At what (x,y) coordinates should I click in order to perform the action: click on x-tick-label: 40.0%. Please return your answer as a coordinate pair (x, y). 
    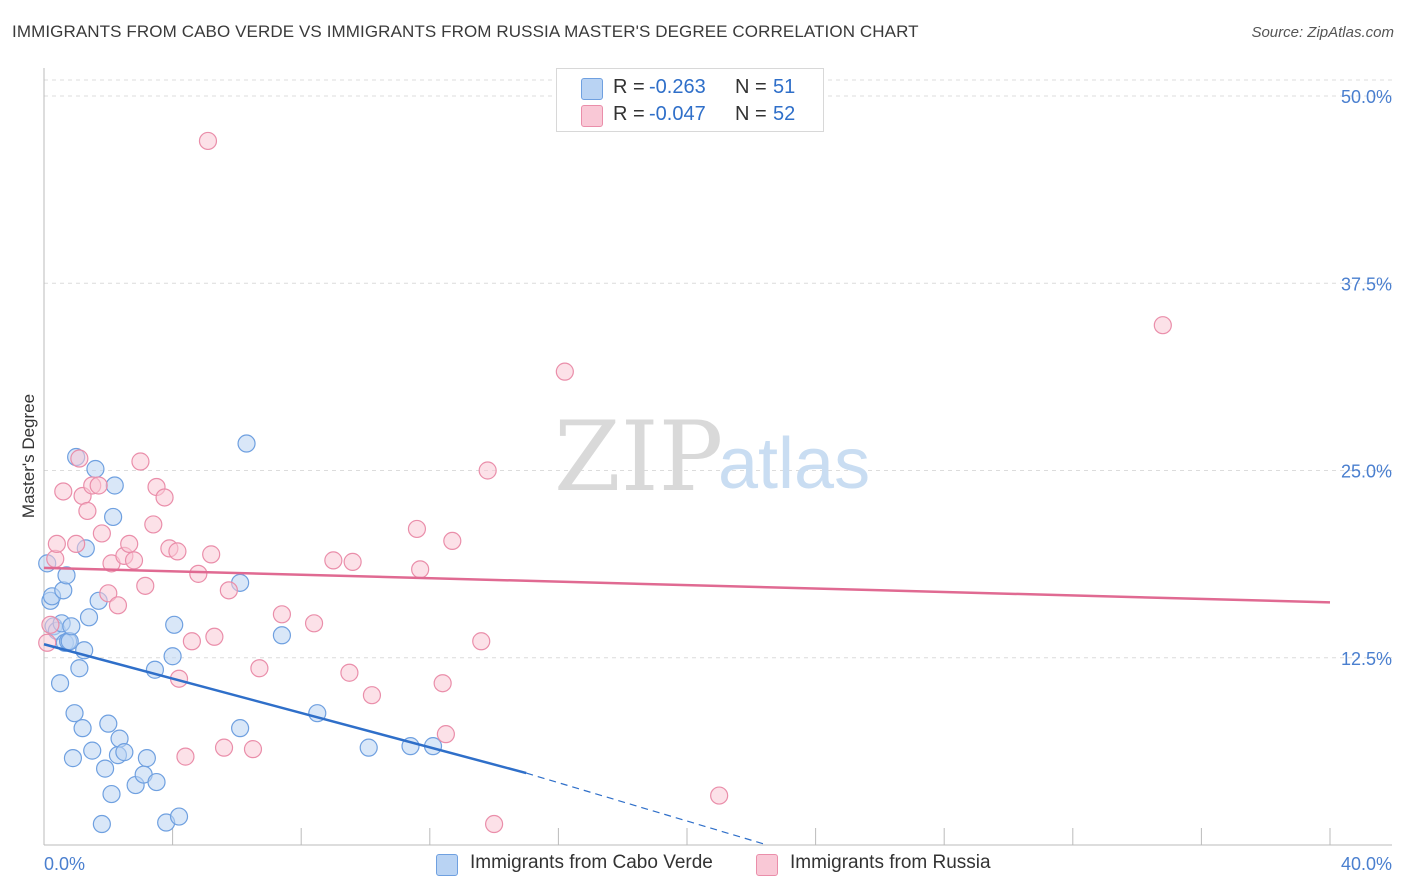
    Looking at the image, I should click on (1366, 864).